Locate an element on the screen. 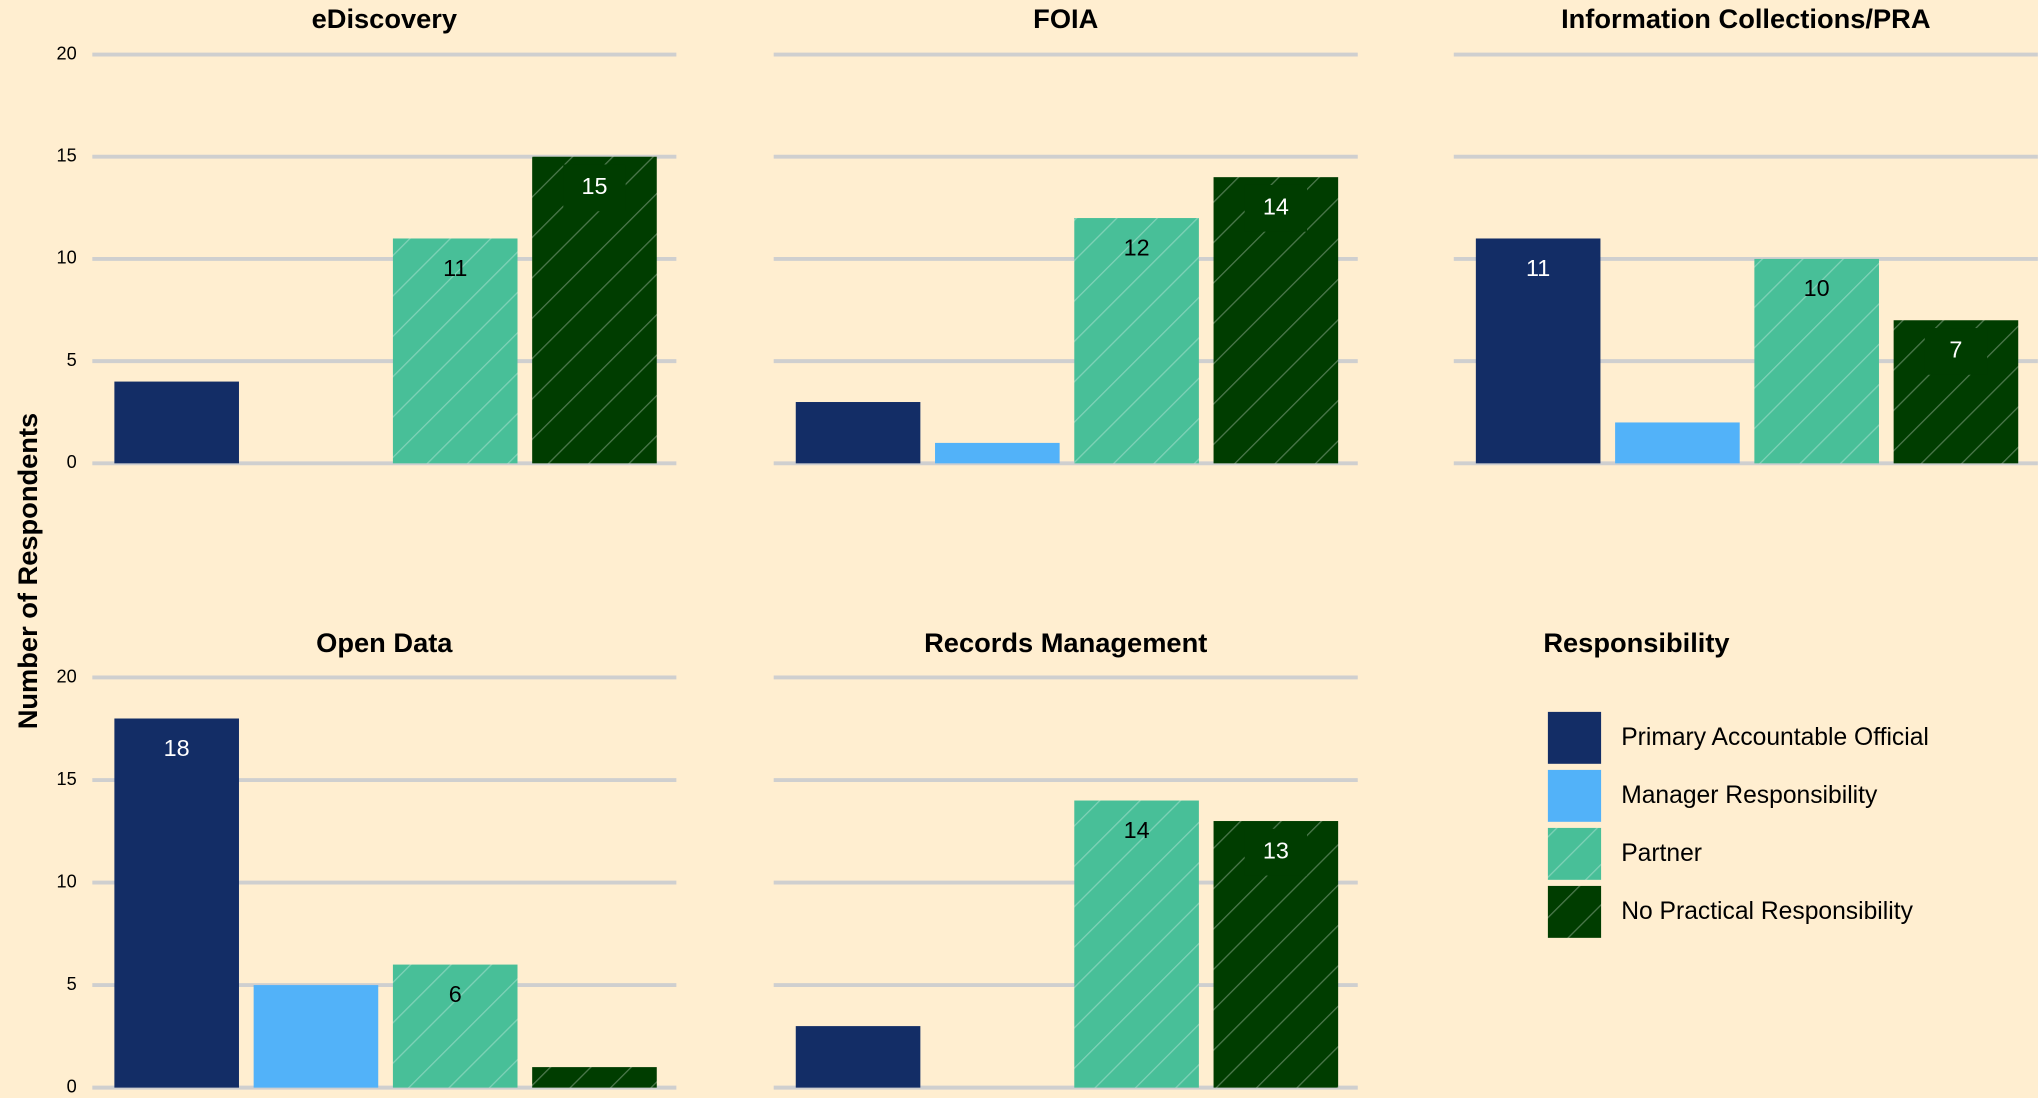  legend-label: No Practical Responsibility is located at coordinates (1767, 911).